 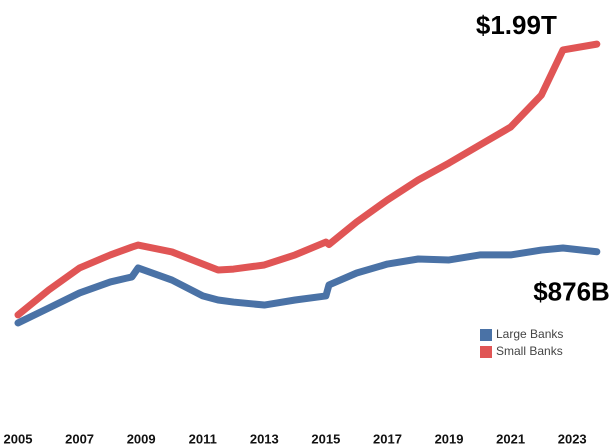 I want to click on x-tick-label: 2009, so click(x=141, y=438).